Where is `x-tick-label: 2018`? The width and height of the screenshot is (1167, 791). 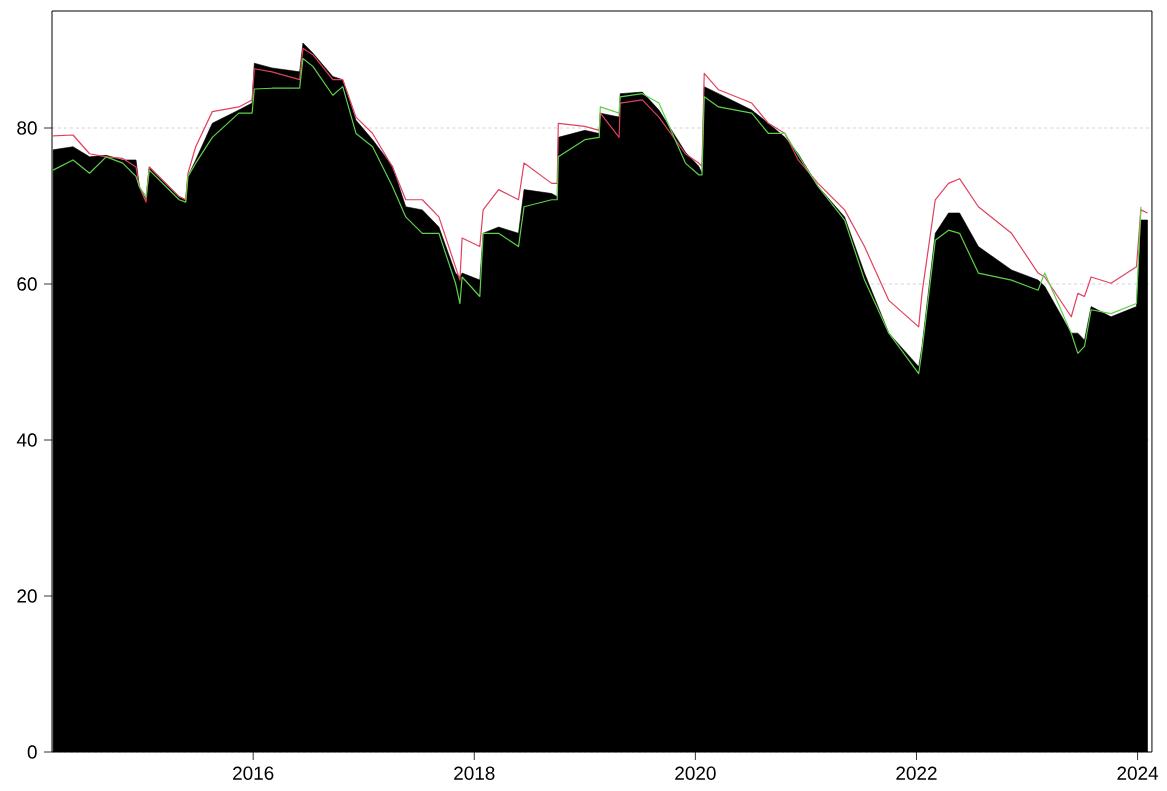 x-tick-label: 2018 is located at coordinates (474, 773).